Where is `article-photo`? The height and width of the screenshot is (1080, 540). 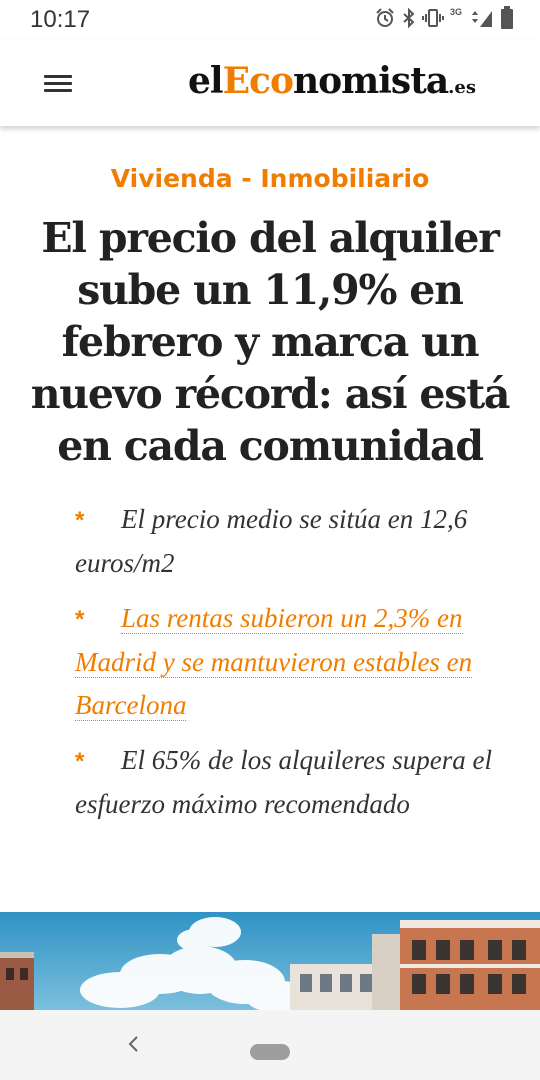 article-photo is located at coordinates (270, 961).